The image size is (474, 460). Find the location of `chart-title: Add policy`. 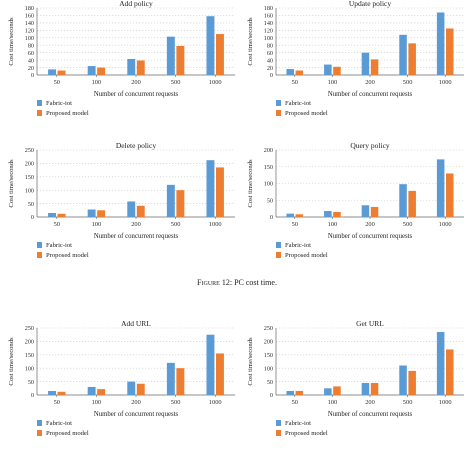

chart-title: Add policy is located at coordinates (136, 4).